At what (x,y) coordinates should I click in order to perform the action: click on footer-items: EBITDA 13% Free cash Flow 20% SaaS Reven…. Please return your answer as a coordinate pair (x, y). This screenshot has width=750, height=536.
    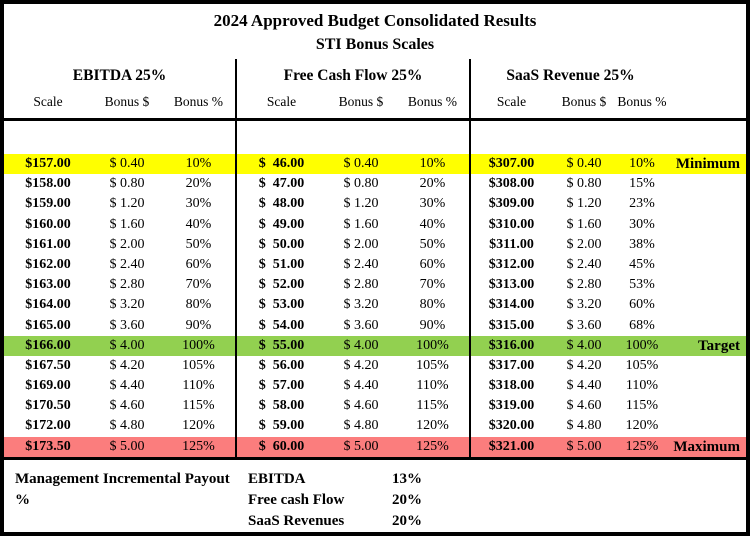
    Looking at the image, I should click on (335, 500).